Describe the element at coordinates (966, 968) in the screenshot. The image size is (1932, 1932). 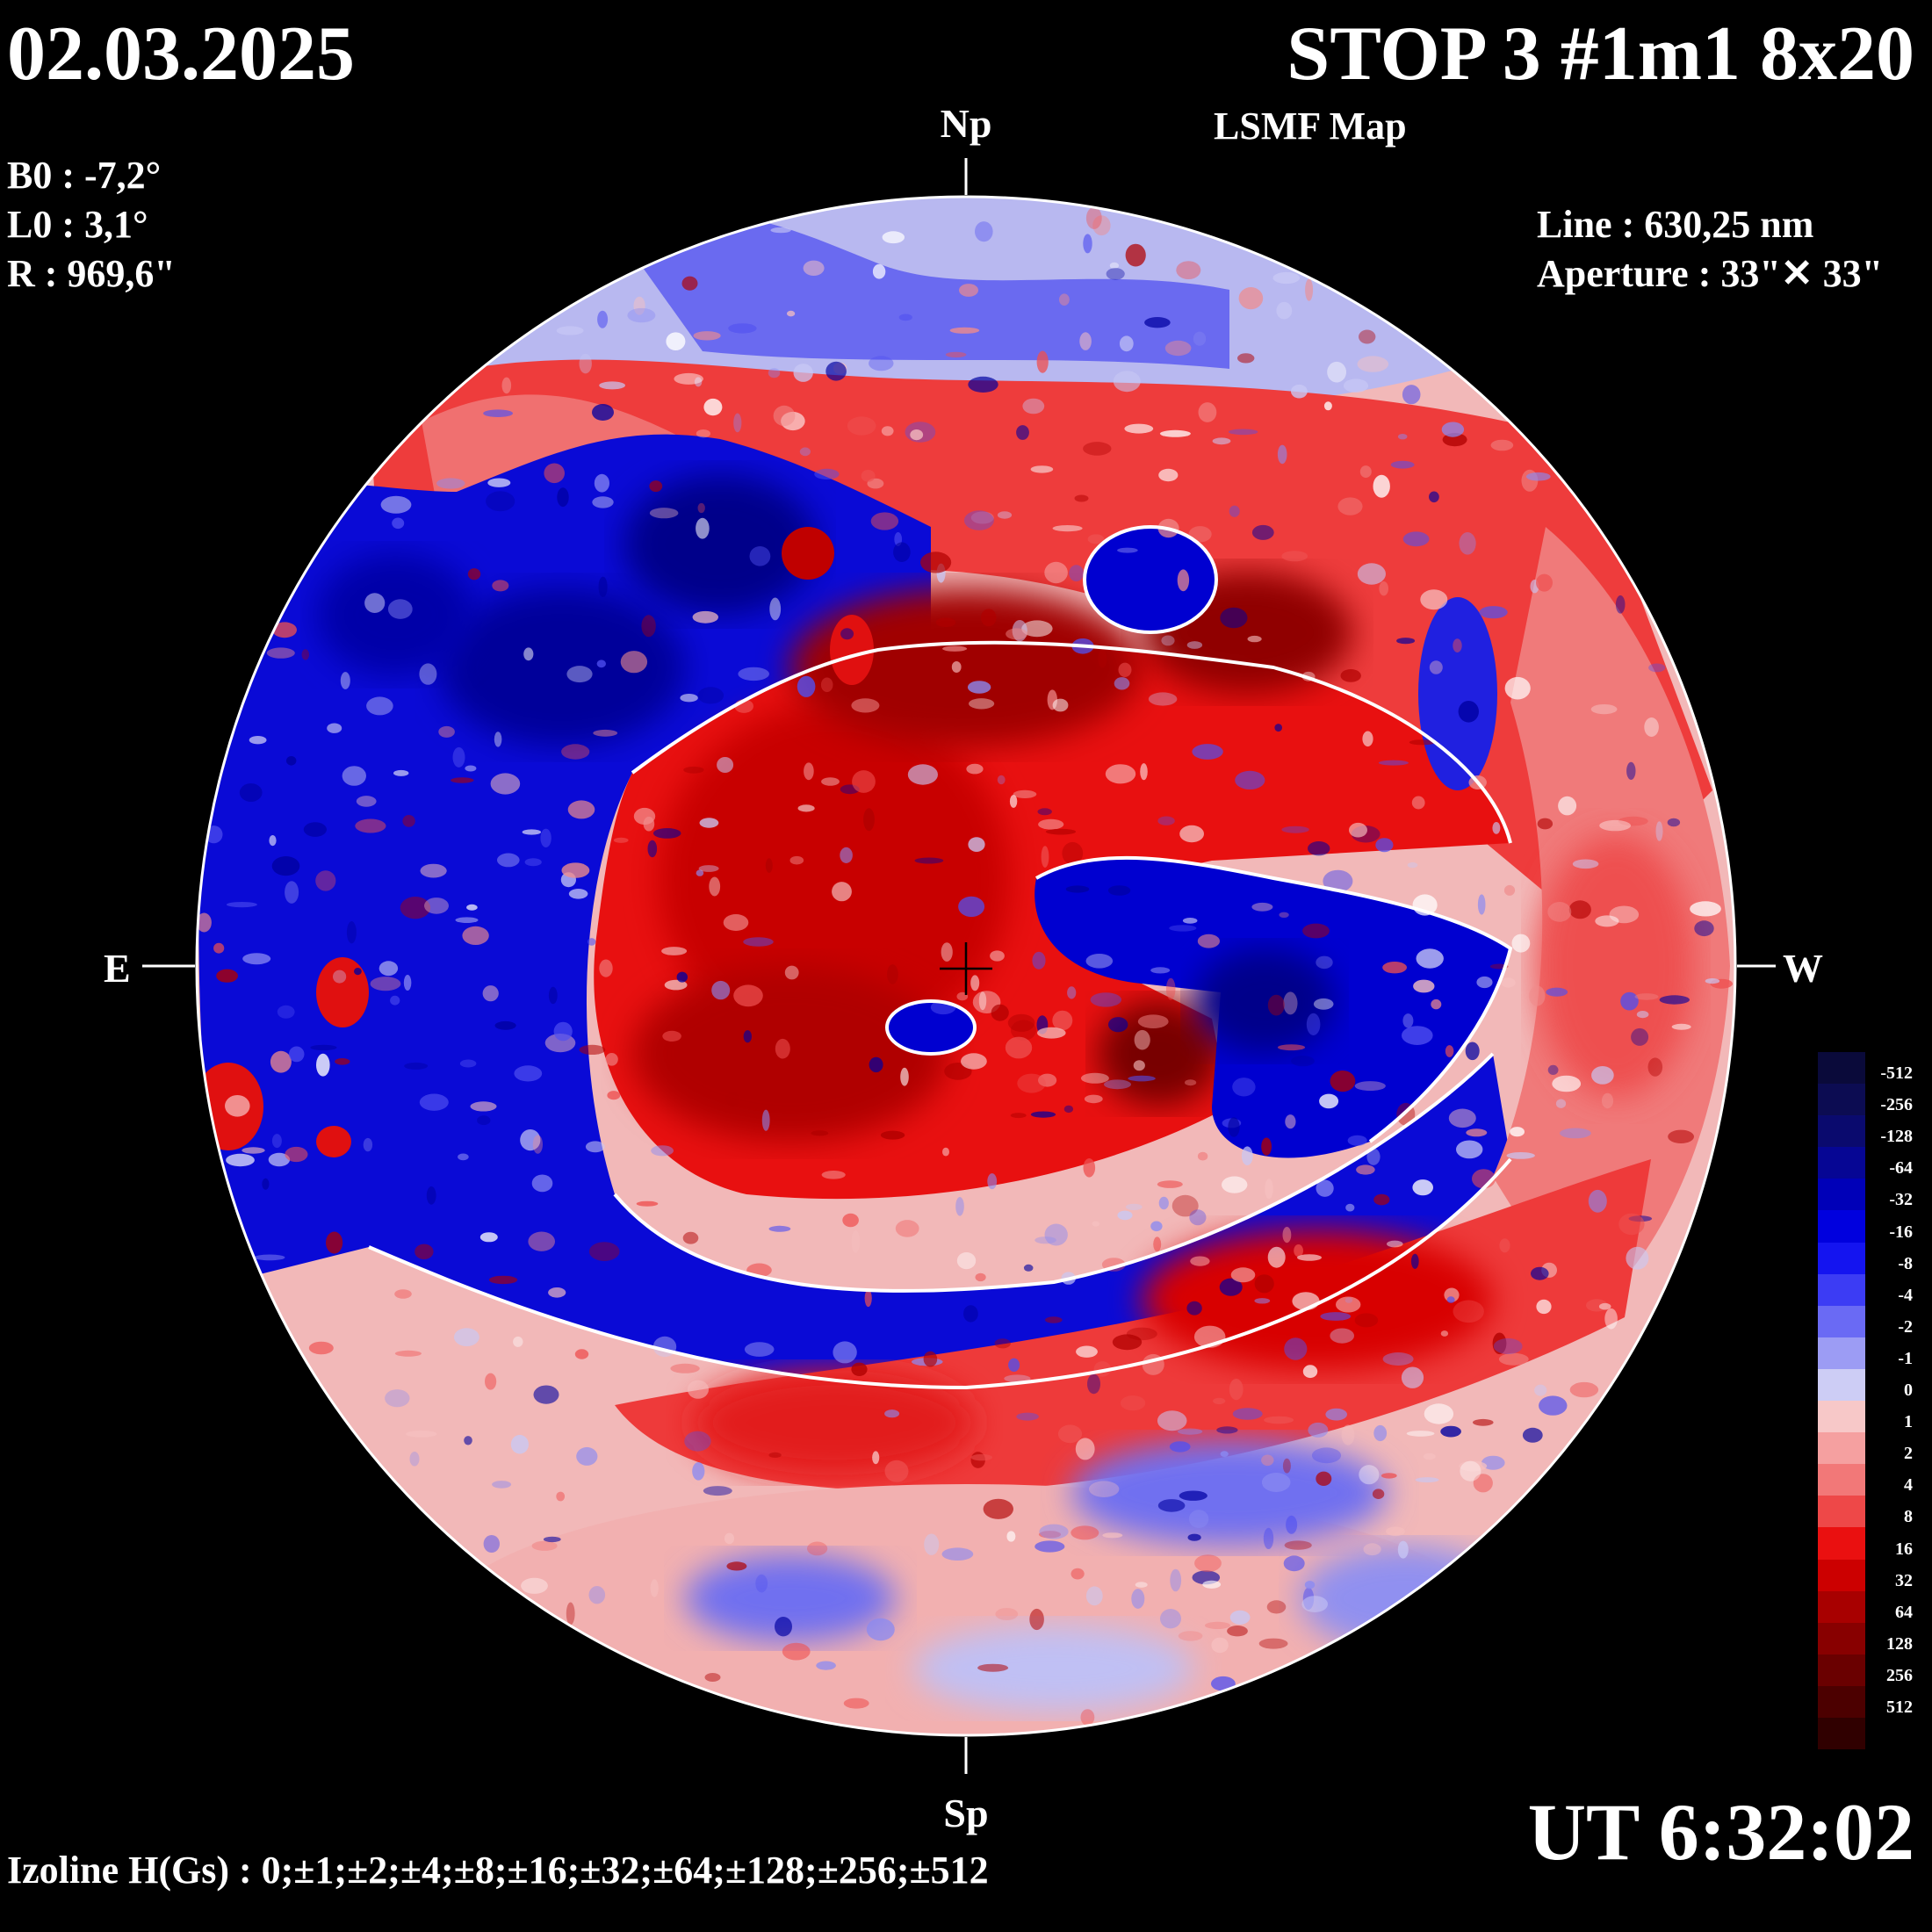
I see `center-crosshair` at that location.